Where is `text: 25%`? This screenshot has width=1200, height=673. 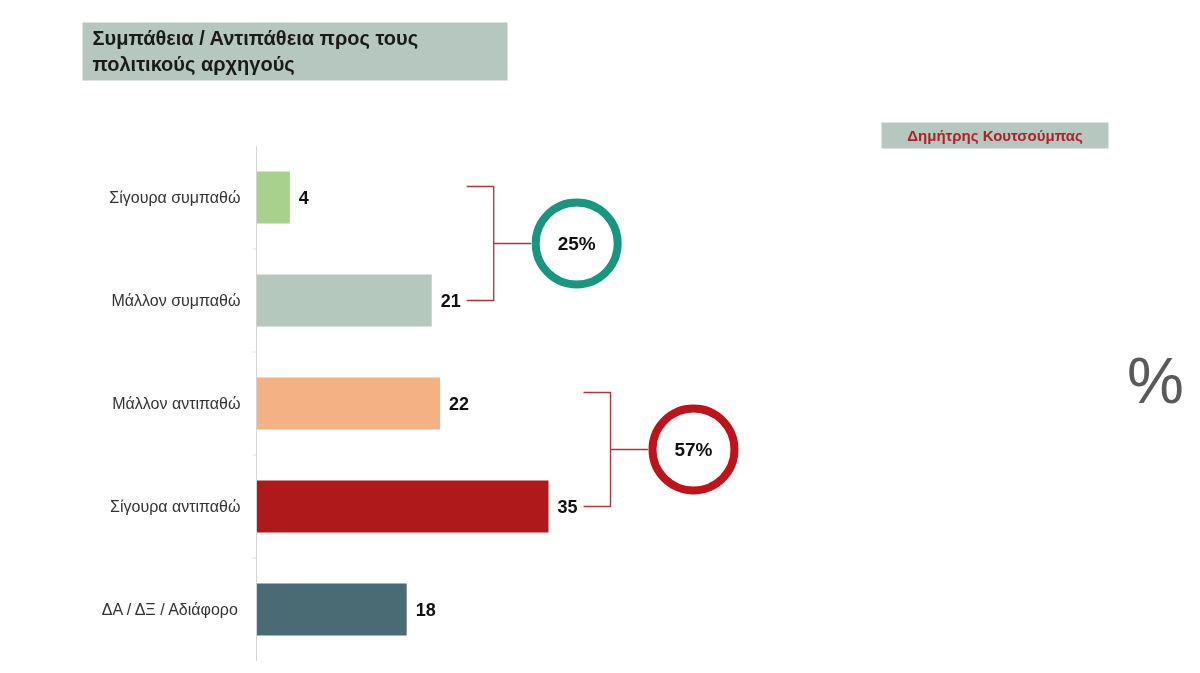 text: 25% is located at coordinates (576, 243).